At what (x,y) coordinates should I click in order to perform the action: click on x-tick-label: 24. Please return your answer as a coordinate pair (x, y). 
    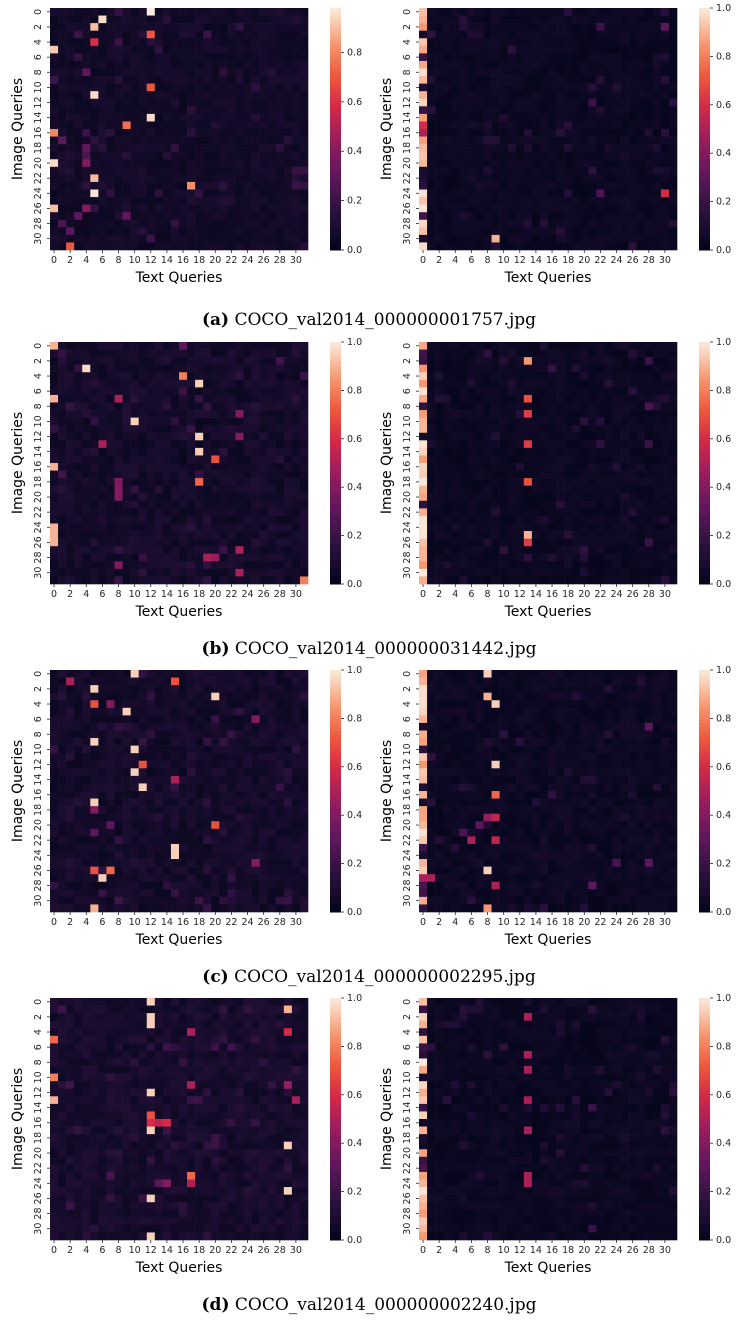
    Looking at the image, I should click on (247, 594).